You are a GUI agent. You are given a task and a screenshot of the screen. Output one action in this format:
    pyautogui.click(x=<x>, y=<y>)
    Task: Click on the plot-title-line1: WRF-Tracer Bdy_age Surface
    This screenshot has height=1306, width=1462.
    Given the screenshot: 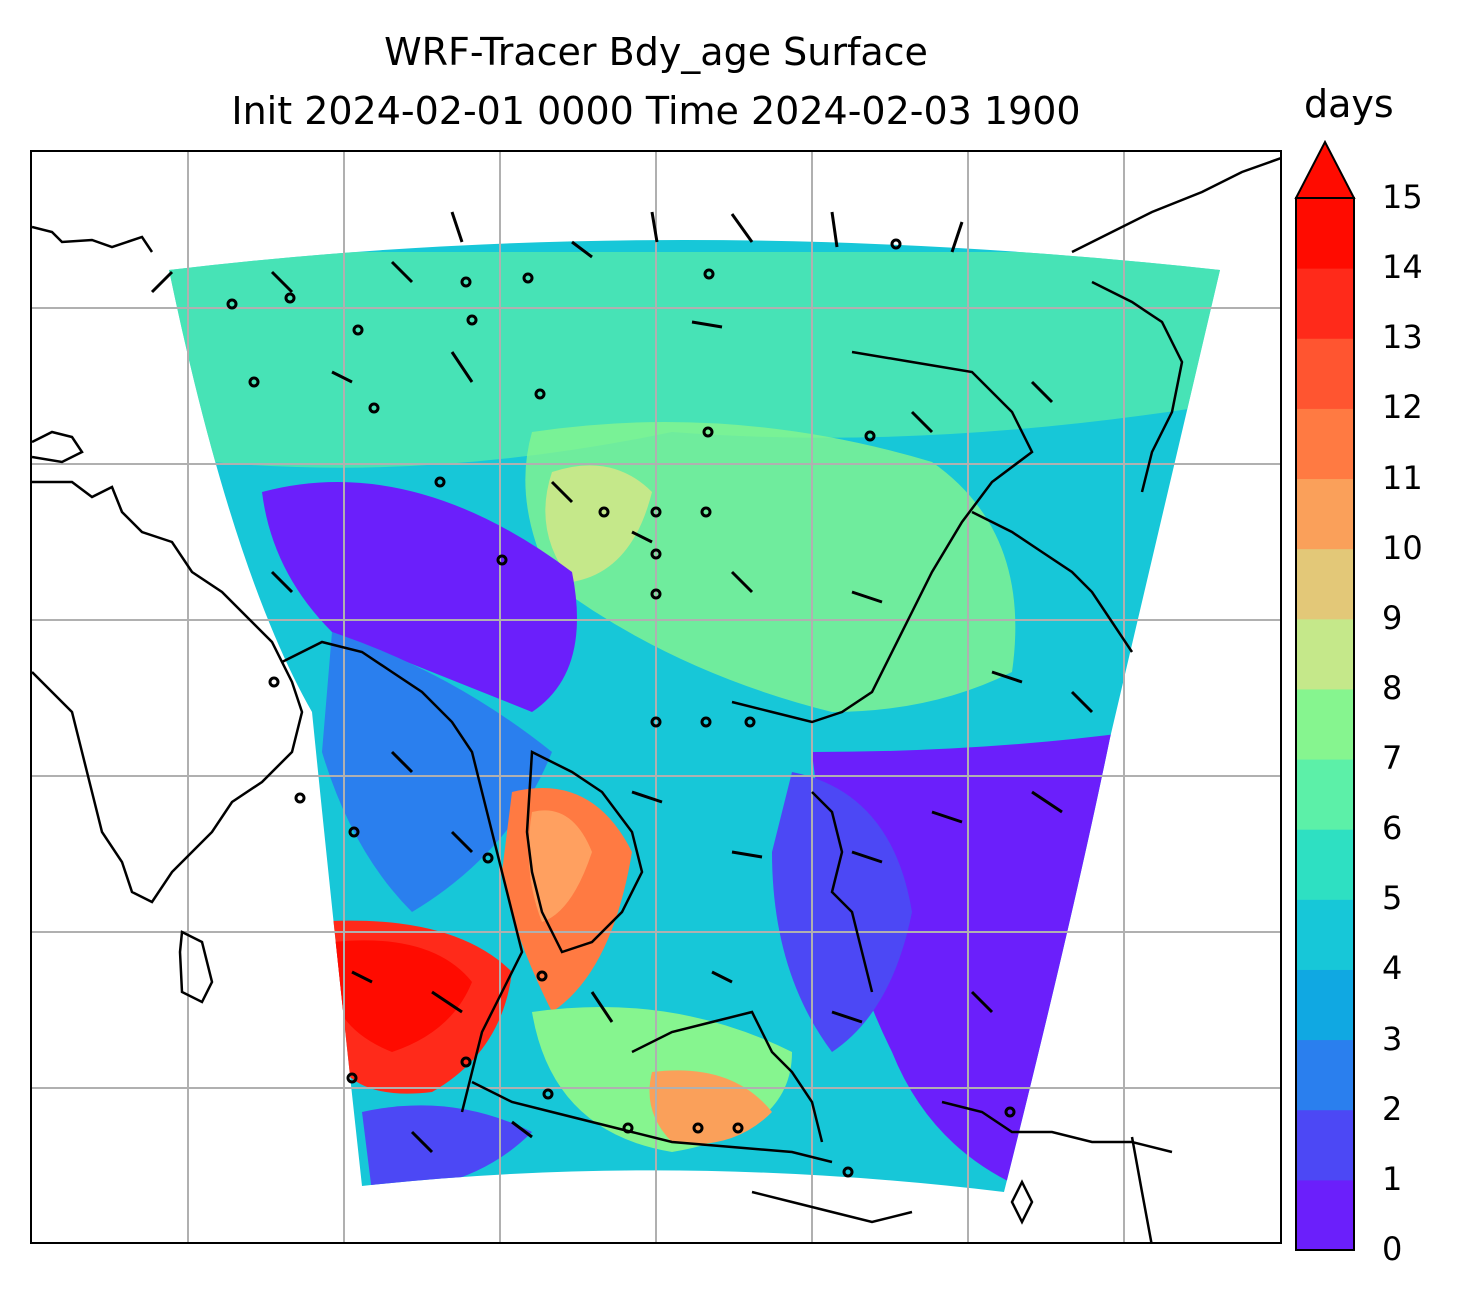 What is the action you would take?
    pyautogui.click(x=656, y=52)
    